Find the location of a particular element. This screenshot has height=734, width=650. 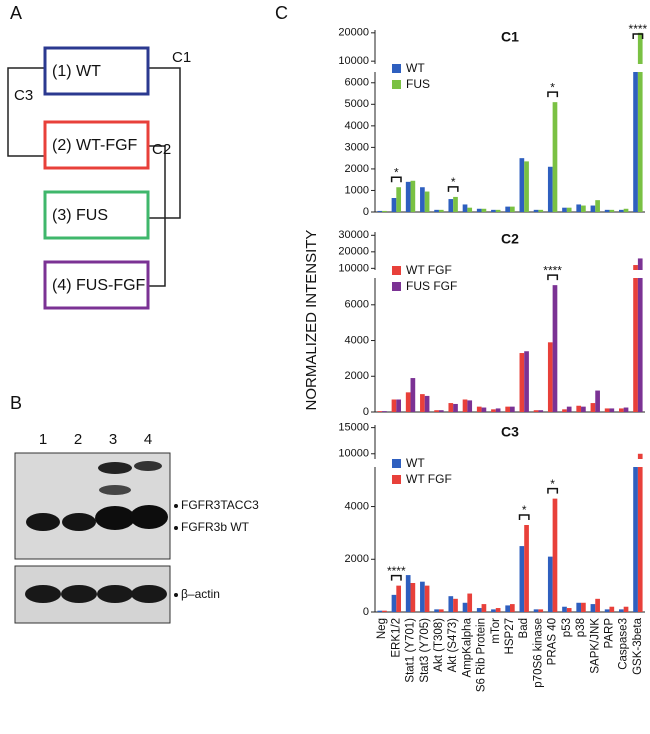

node-box is located at coordinates (96, 71).